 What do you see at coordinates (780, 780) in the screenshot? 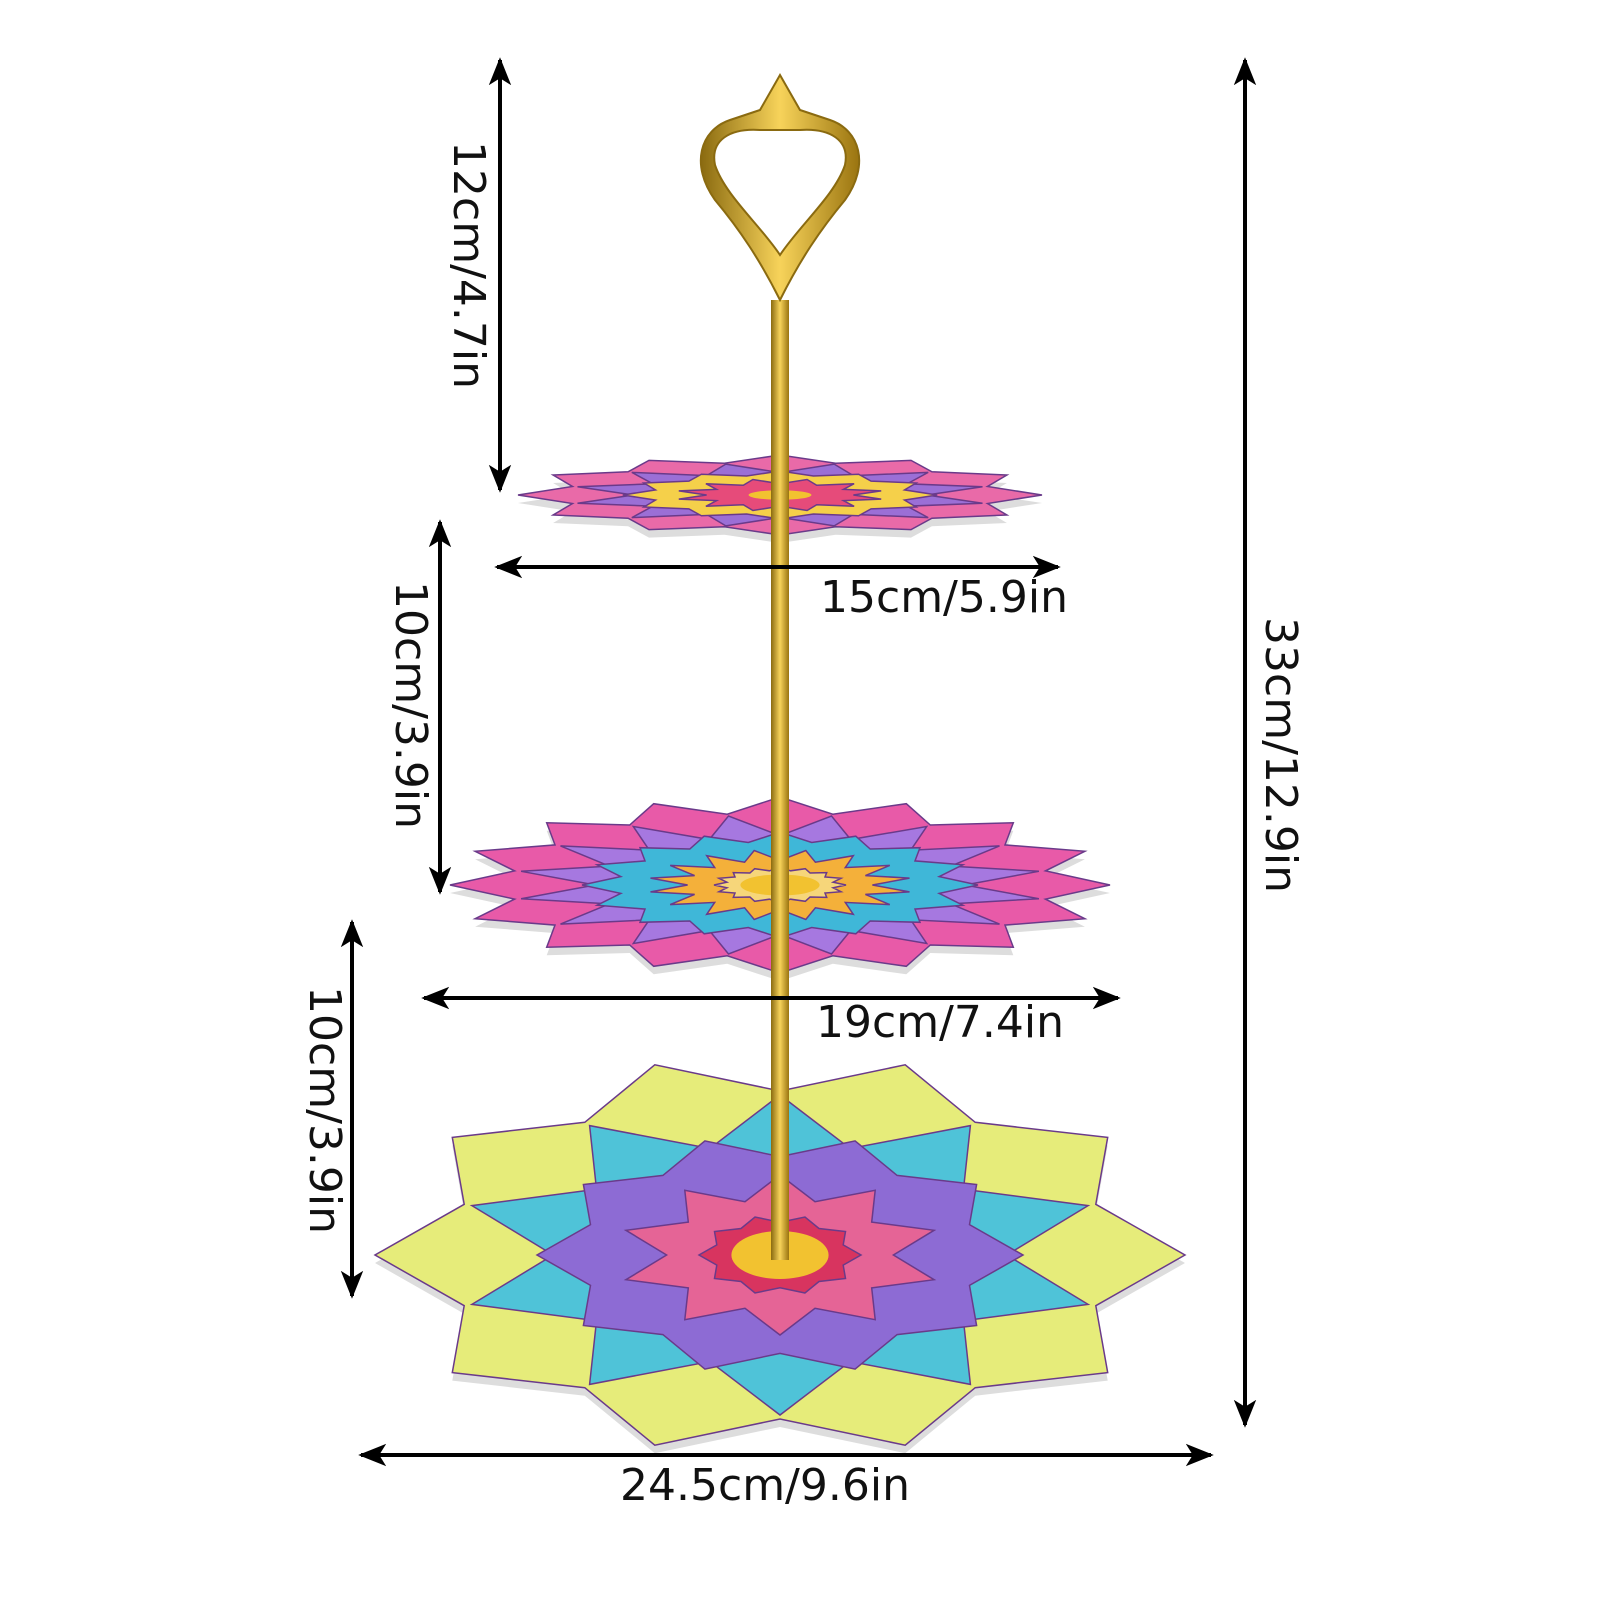
I see `stand-pole` at bounding box center [780, 780].